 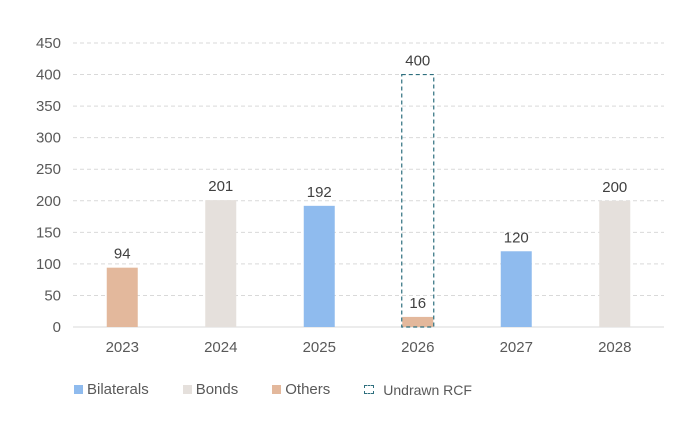 I want to click on y-tick-label: 250, so click(x=48, y=169).